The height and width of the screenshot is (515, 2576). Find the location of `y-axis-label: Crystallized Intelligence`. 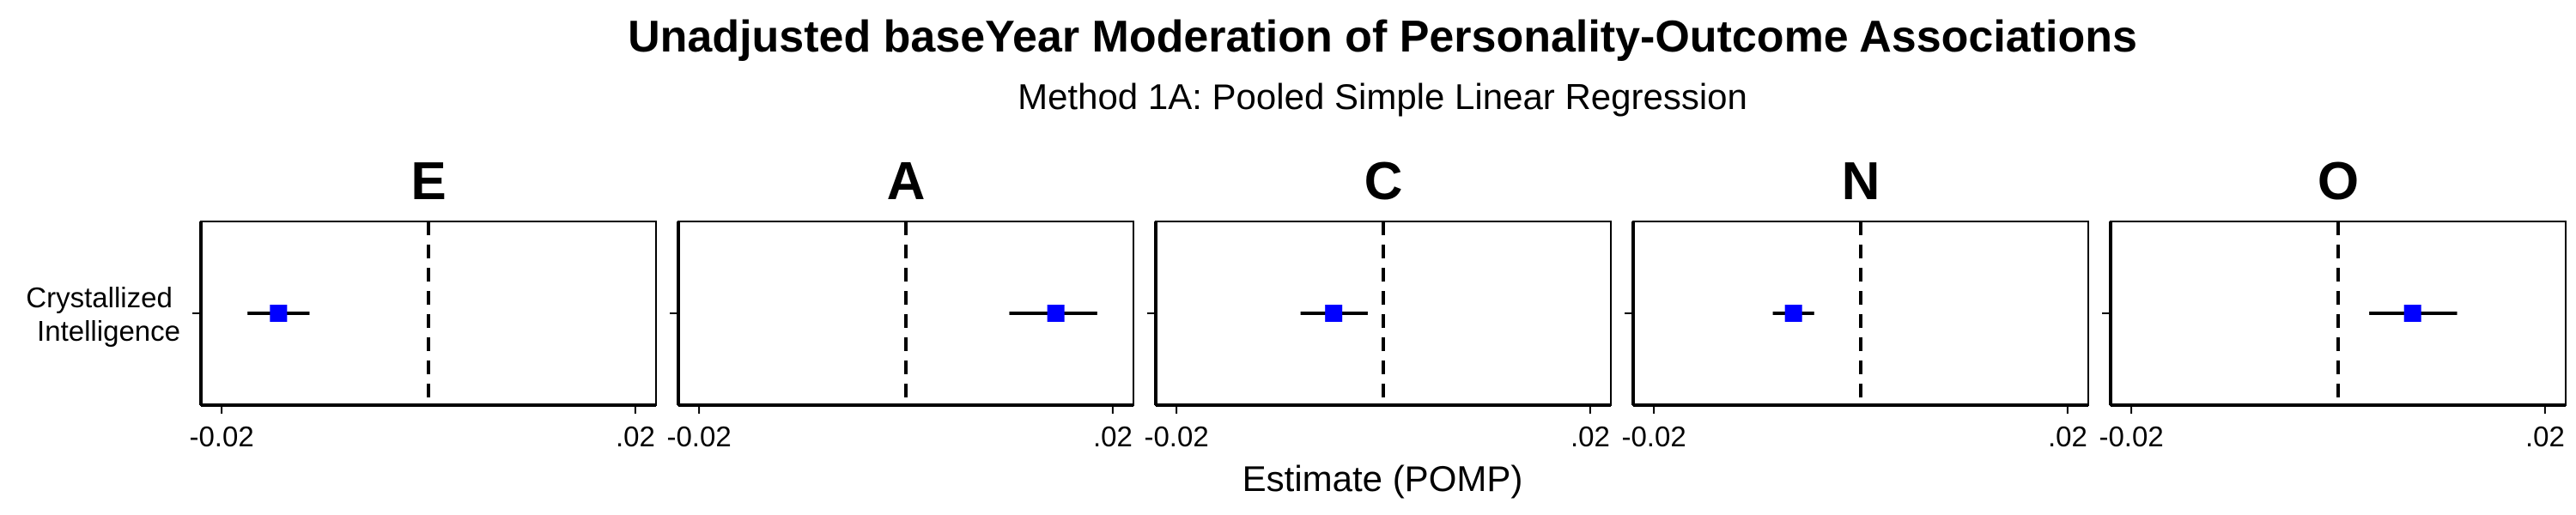

y-axis-label: Crystallized Intelligence is located at coordinates (103, 314).